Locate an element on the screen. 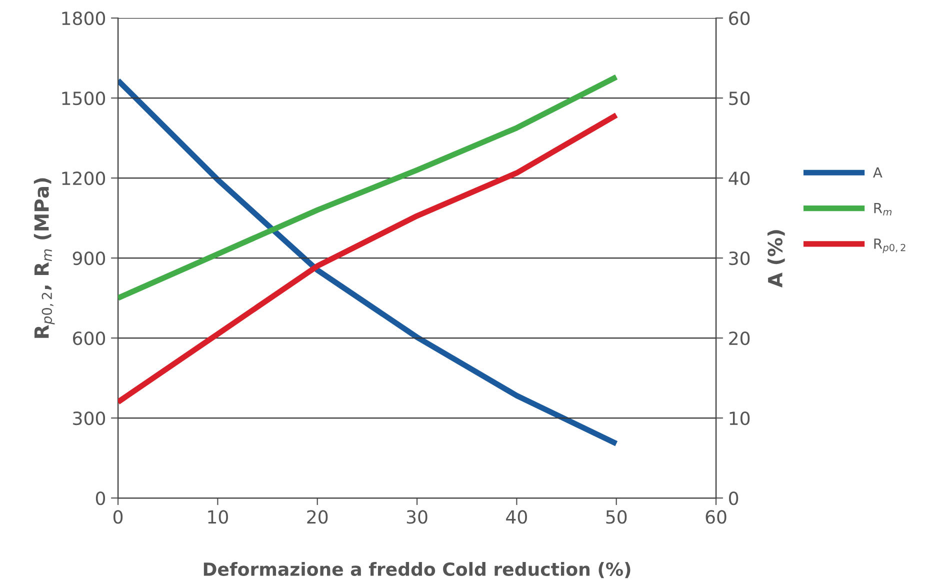 The image size is (948, 582). y-tick-label: 900 is located at coordinates (89, 258).